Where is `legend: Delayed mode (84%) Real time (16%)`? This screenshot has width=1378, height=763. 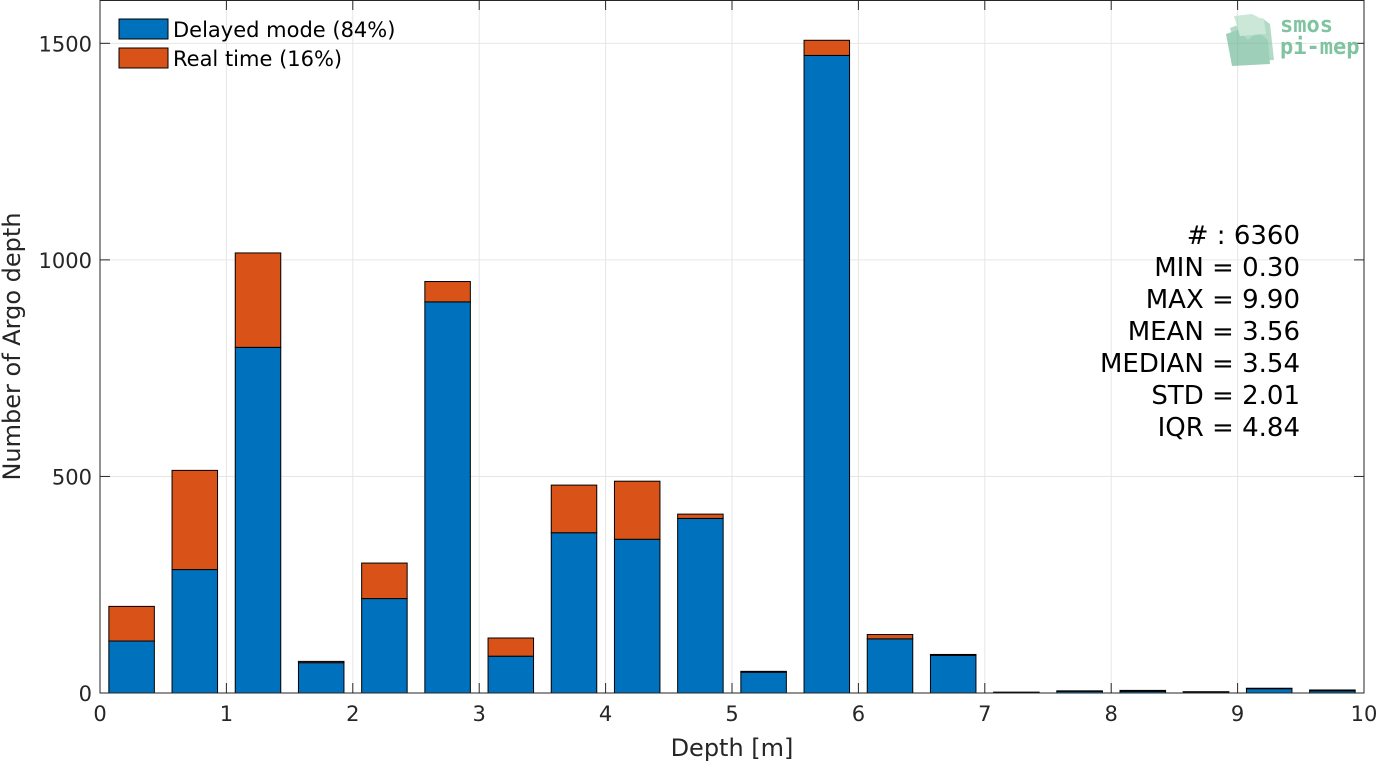
legend: Delayed mode (84%) Real time (16%) is located at coordinates (256, 44).